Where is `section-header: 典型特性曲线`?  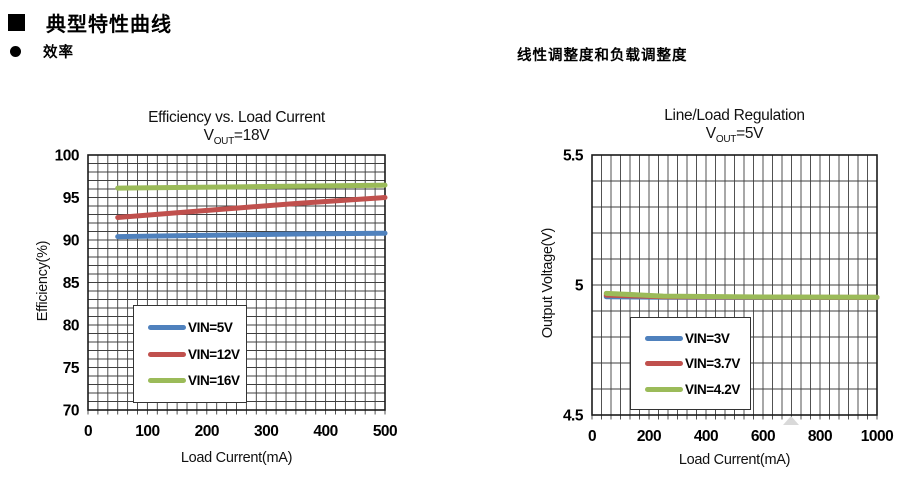
section-header: 典型特性曲线 is located at coordinates (90, 22).